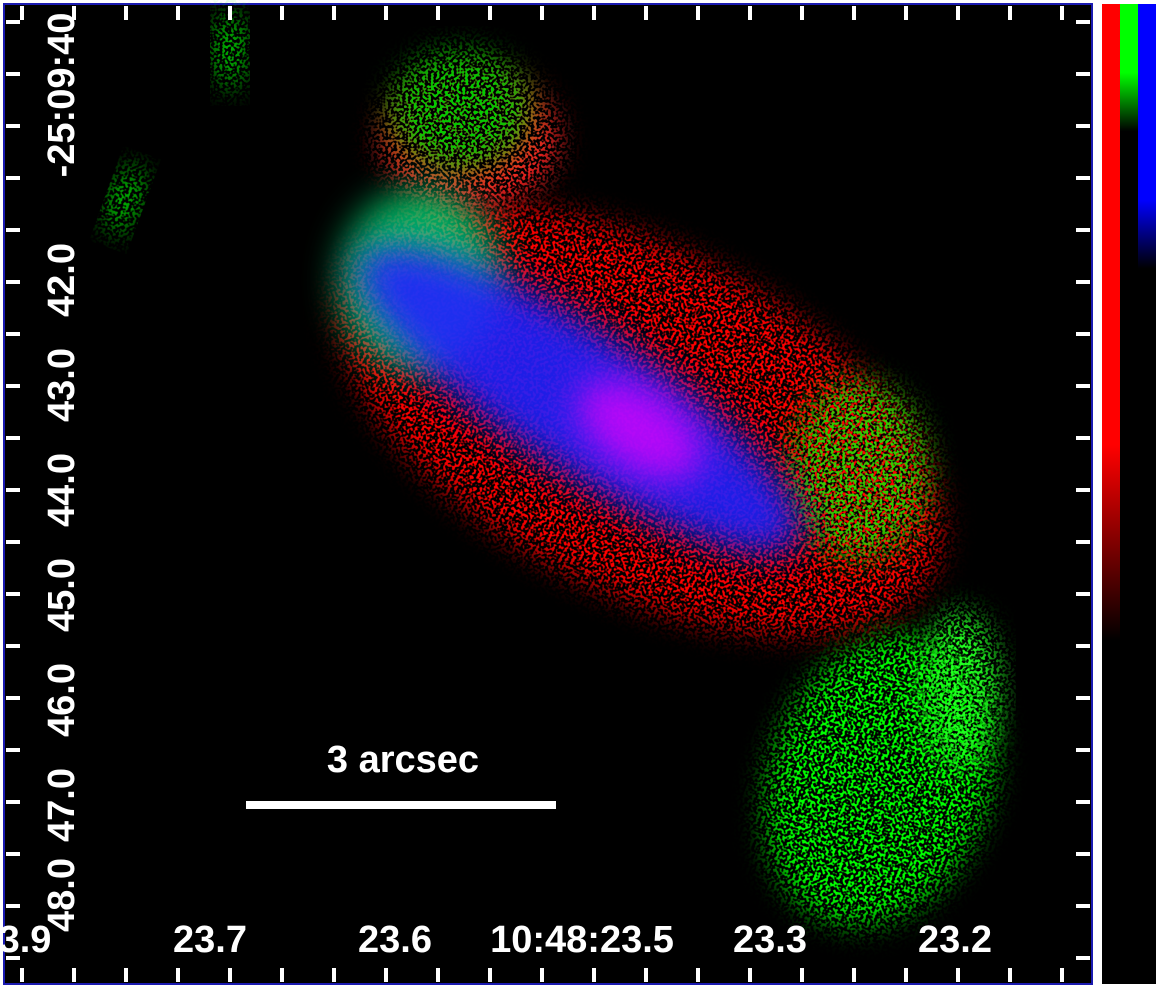 This screenshot has height=988, width=1156. Describe the element at coordinates (62, 895) in the screenshot. I see `y-axis-label: 48.0` at that location.